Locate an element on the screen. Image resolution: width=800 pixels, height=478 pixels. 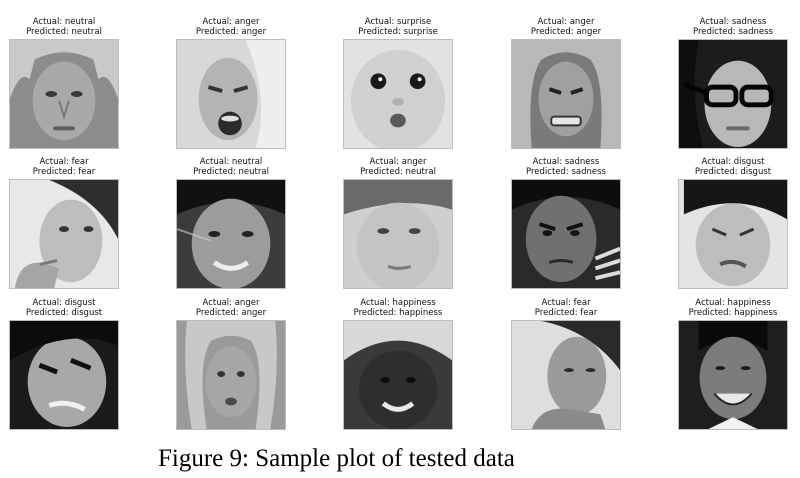
sample-13: Actual: happiness Predicted: happiness is located at coordinates (398, 364).